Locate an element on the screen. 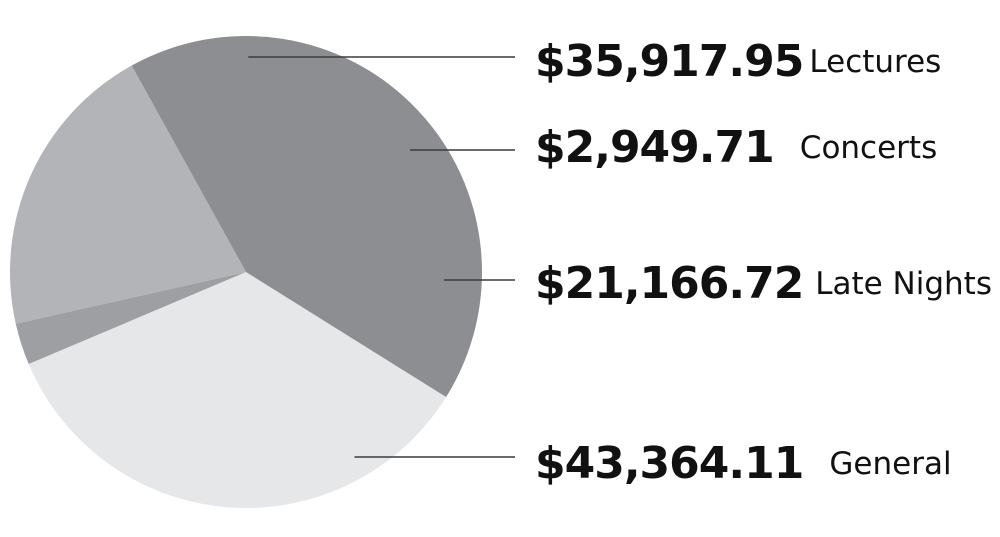 This screenshot has height=537, width=1000. pie-slice-concerts is located at coordinates (130, 318).